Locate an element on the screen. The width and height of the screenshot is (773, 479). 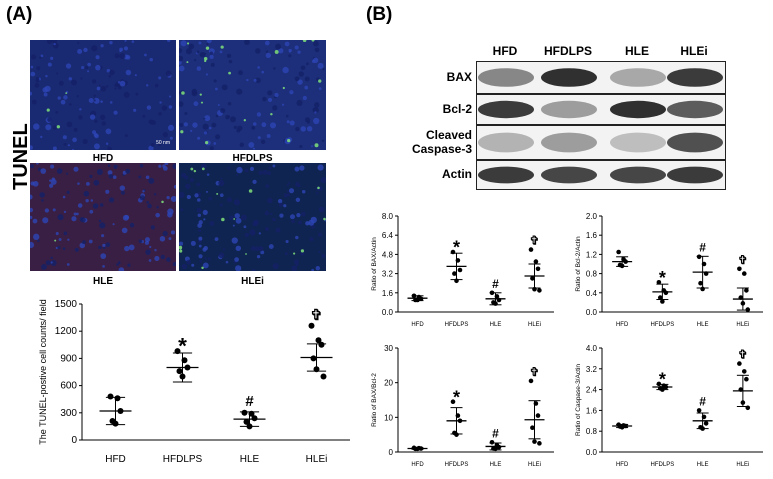
panel-a-letter: (A) is located at coordinates (19, 14).